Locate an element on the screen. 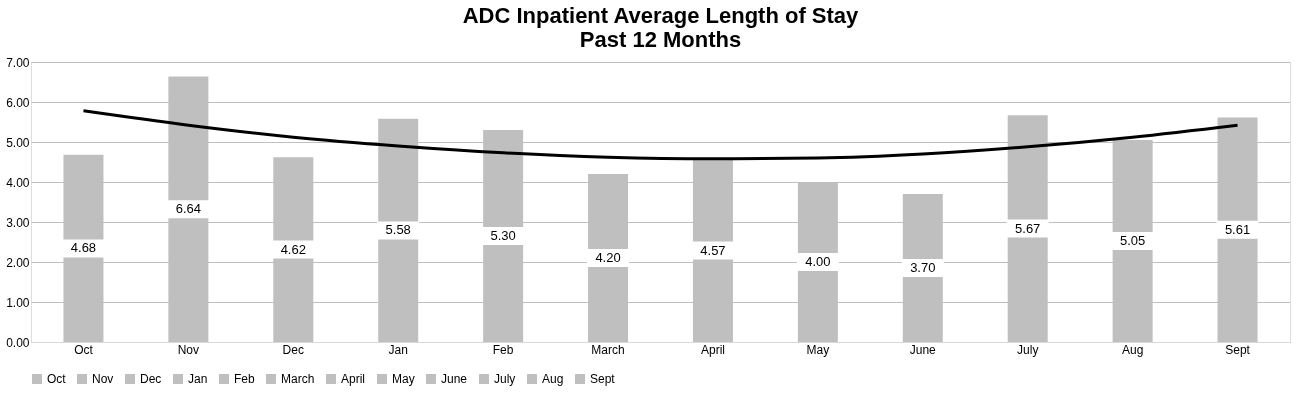 The image size is (1305, 400). y-tick-label: 4.00 is located at coordinates (18, 182).